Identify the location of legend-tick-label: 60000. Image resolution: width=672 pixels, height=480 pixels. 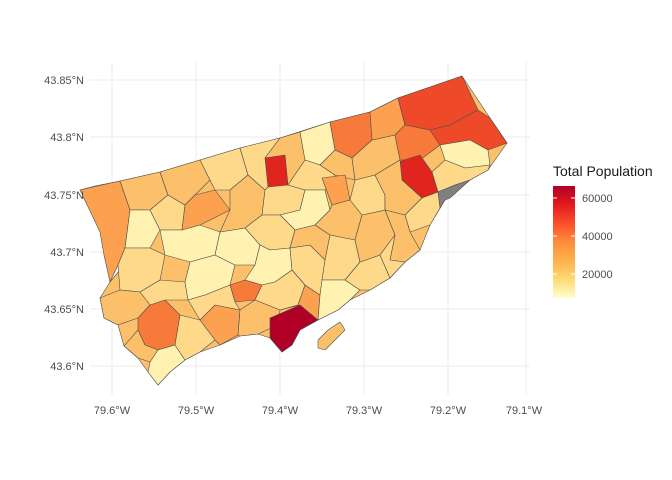
(597, 199).